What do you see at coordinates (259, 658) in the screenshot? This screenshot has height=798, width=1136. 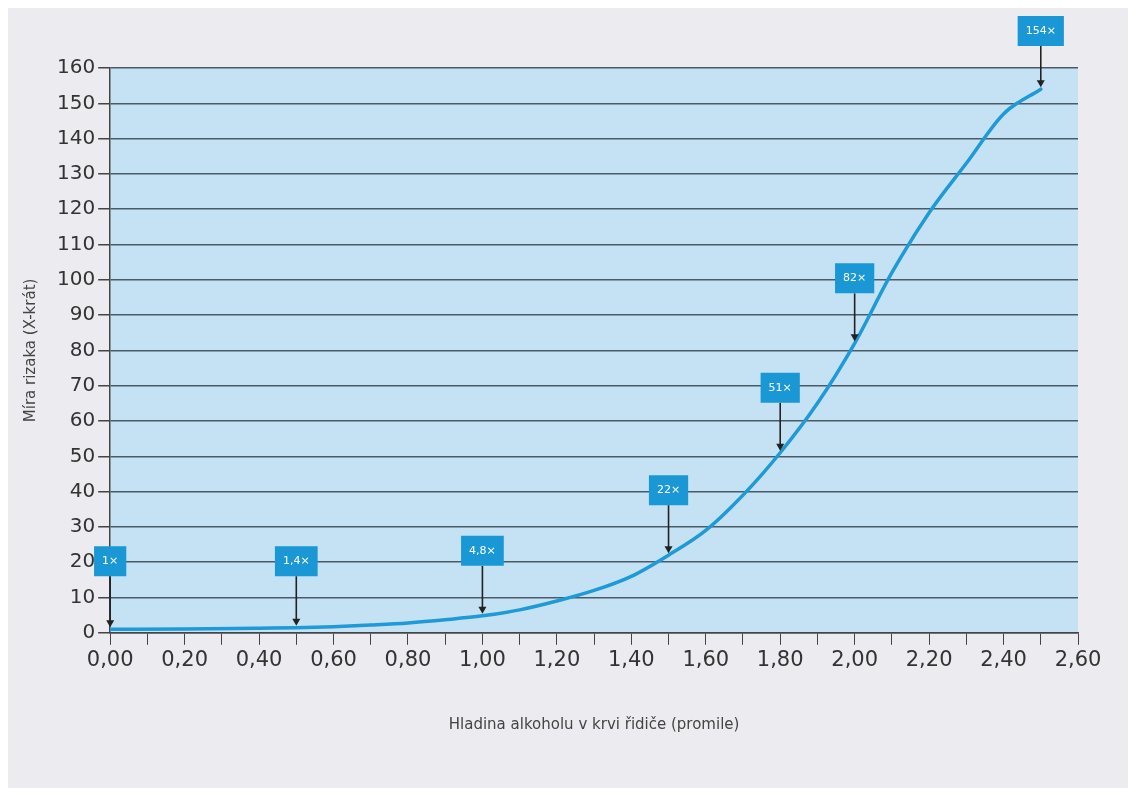 I see `x-tick-label: 0,40` at bounding box center [259, 658].